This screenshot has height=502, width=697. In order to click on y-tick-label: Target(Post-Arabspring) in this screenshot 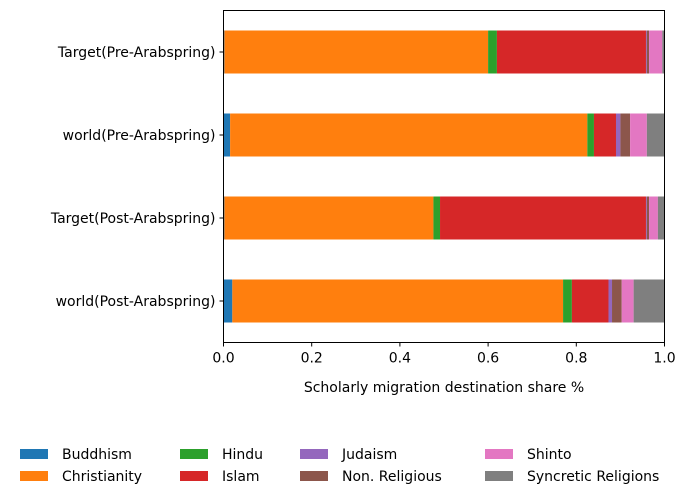, I will do `click(133, 219)`.